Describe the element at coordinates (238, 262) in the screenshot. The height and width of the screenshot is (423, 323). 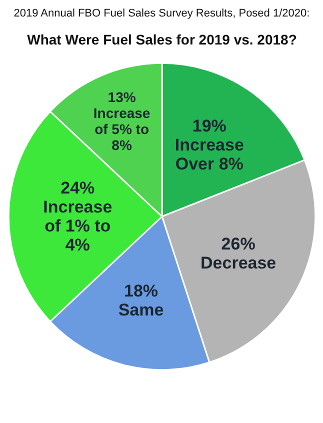
I see `slice-label: Decrease` at that location.